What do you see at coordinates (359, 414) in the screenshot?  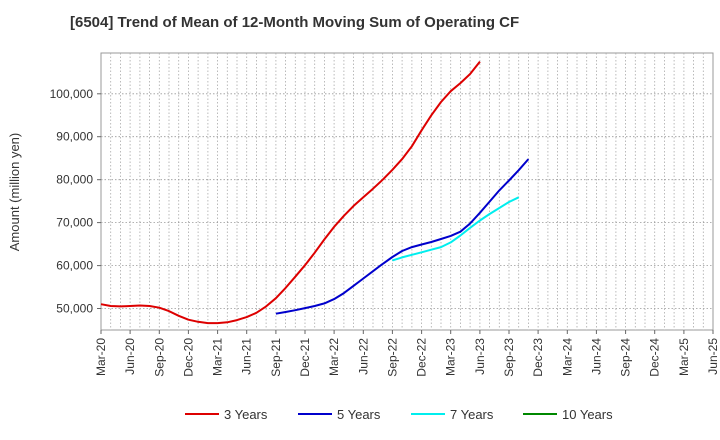 I see `legend-label-5-years: 5 Years` at bounding box center [359, 414].